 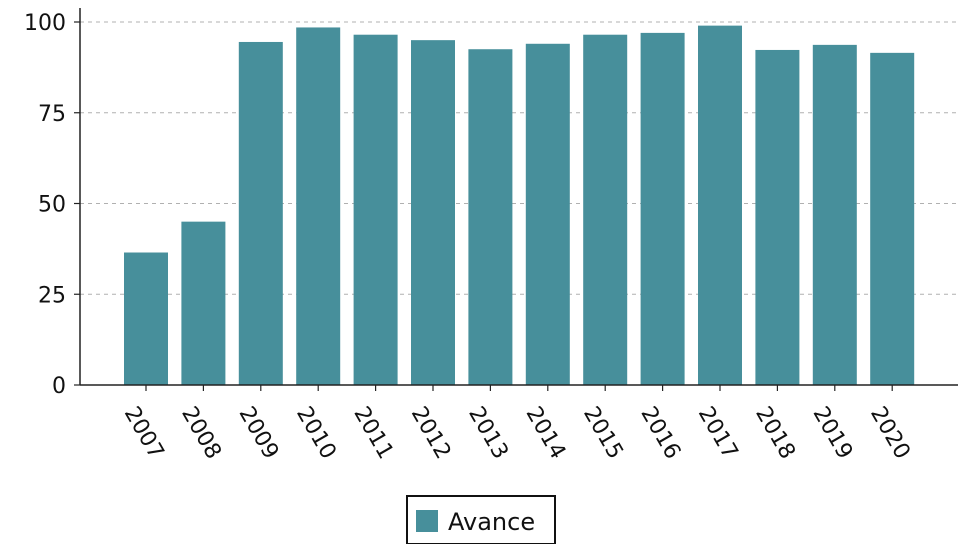 I want to click on x-tick-label: 2012, so click(x=431, y=433).